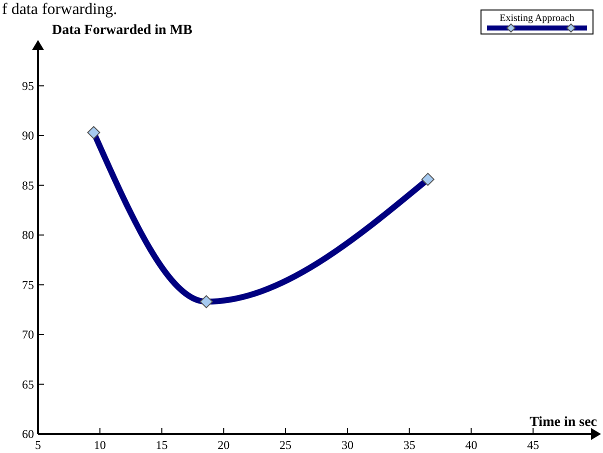  What do you see at coordinates (162, 445) in the screenshot?
I see `x-tick-label: 15` at bounding box center [162, 445].